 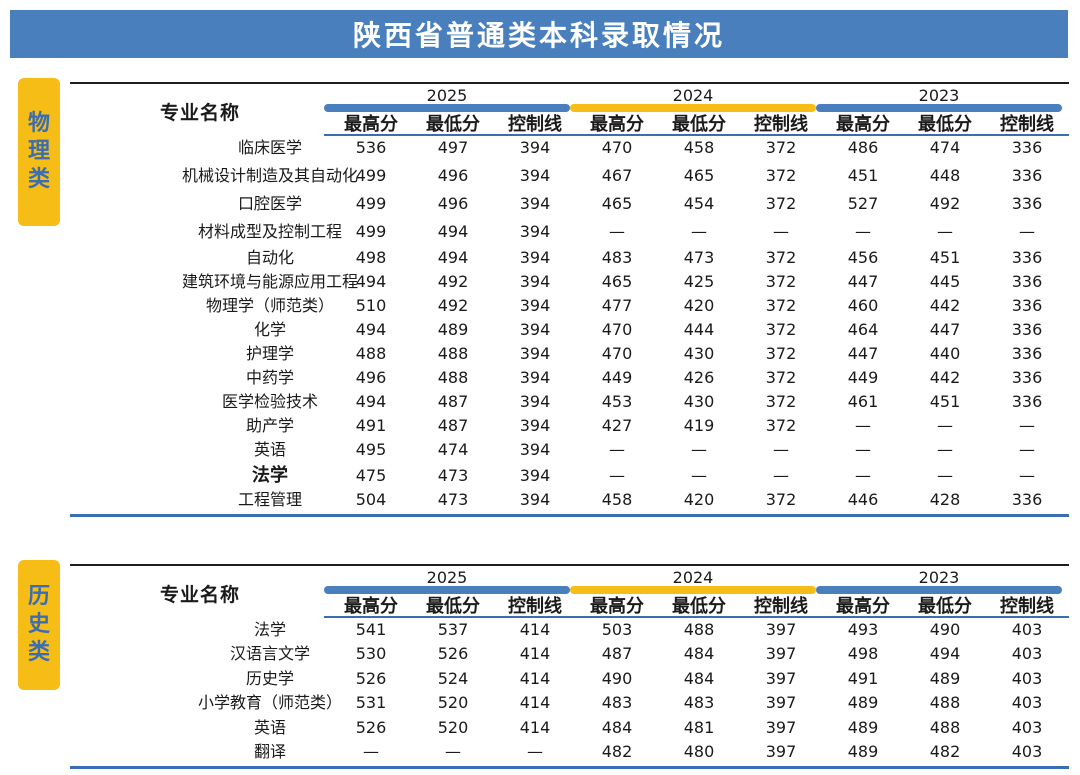 I want to click on score-cell: 494, so click(x=371, y=401).